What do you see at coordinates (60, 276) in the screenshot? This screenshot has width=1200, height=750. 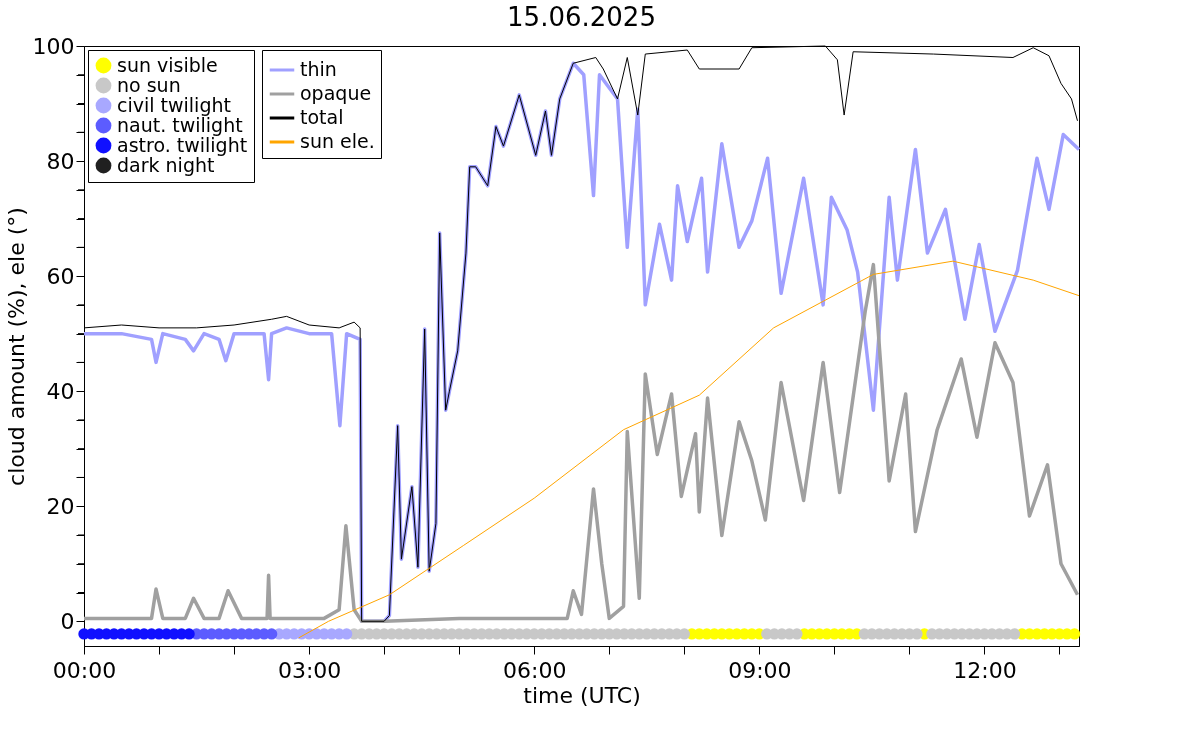 I see `y-tick-label: 60` at bounding box center [60, 276].